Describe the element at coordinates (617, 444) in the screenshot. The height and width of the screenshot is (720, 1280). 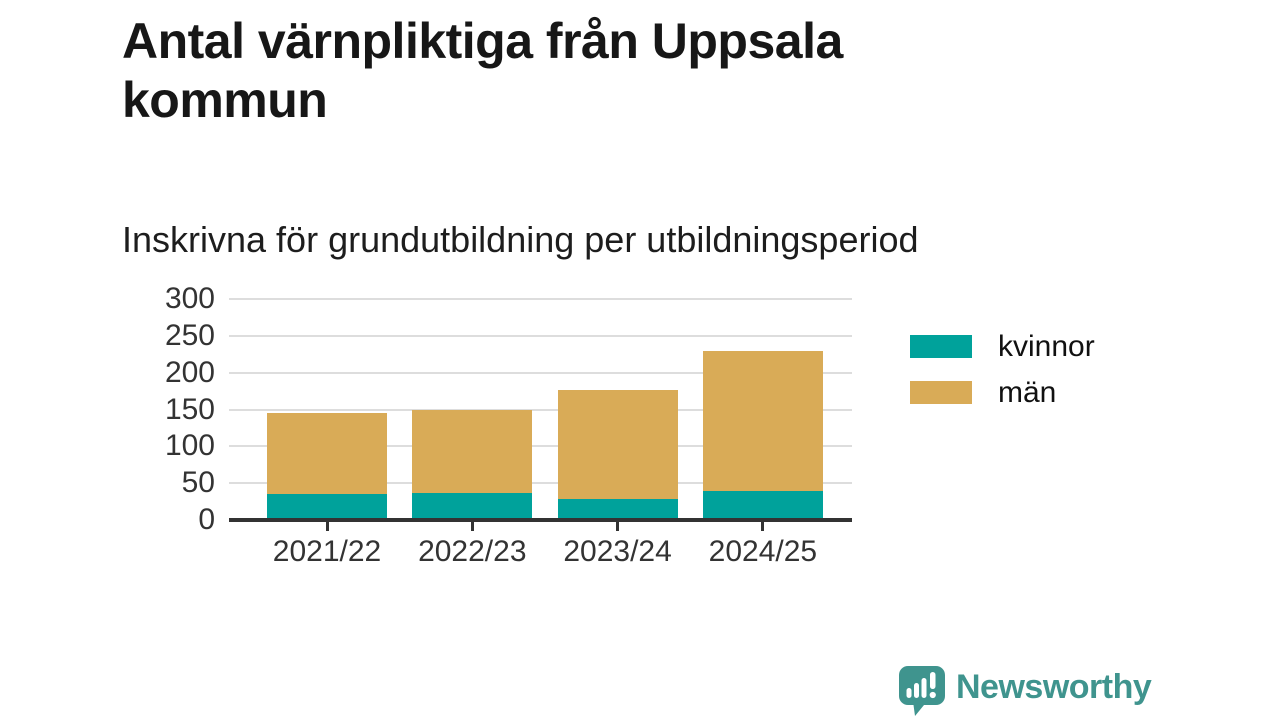
I see `bar-2023/24-män` at that location.